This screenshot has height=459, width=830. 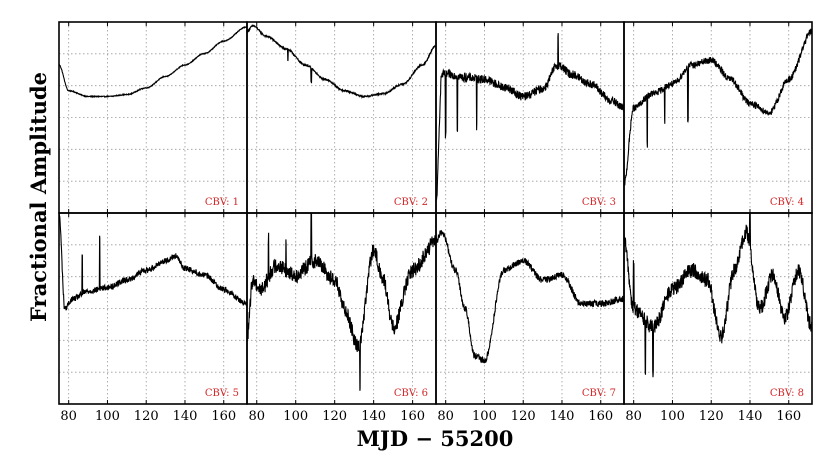 I want to click on cbv-panel-2: CBV: 2, so click(x=341, y=117).